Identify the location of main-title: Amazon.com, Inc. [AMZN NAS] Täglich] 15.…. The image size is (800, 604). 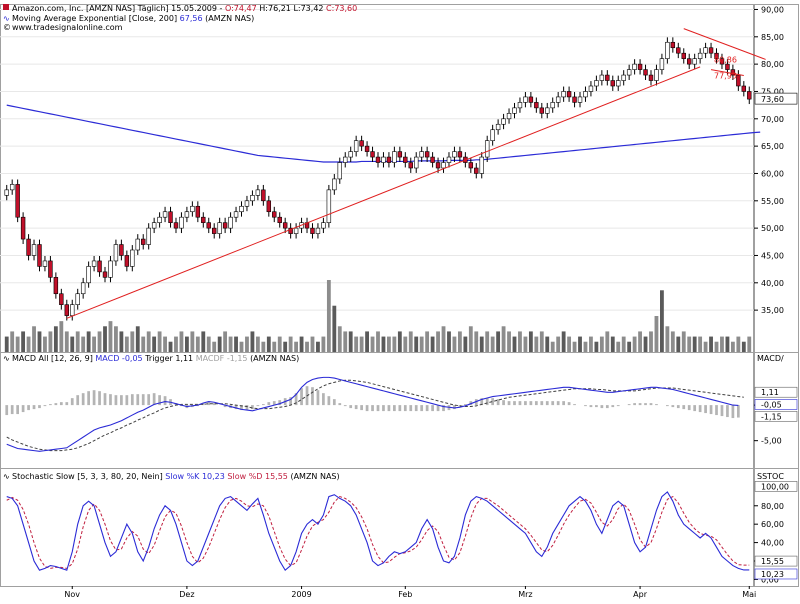
(184, 8).